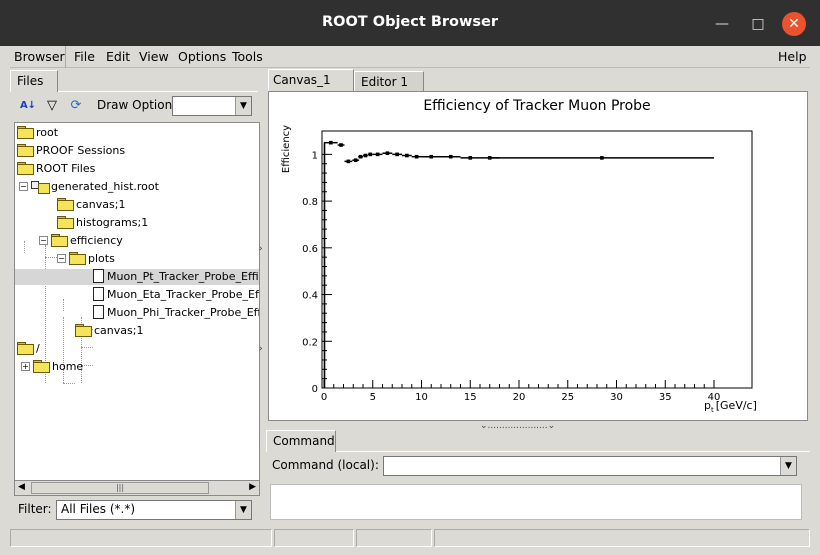  What do you see at coordinates (52, 366) in the screenshot?
I see `tree-node-home: + home` at bounding box center [52, 366].